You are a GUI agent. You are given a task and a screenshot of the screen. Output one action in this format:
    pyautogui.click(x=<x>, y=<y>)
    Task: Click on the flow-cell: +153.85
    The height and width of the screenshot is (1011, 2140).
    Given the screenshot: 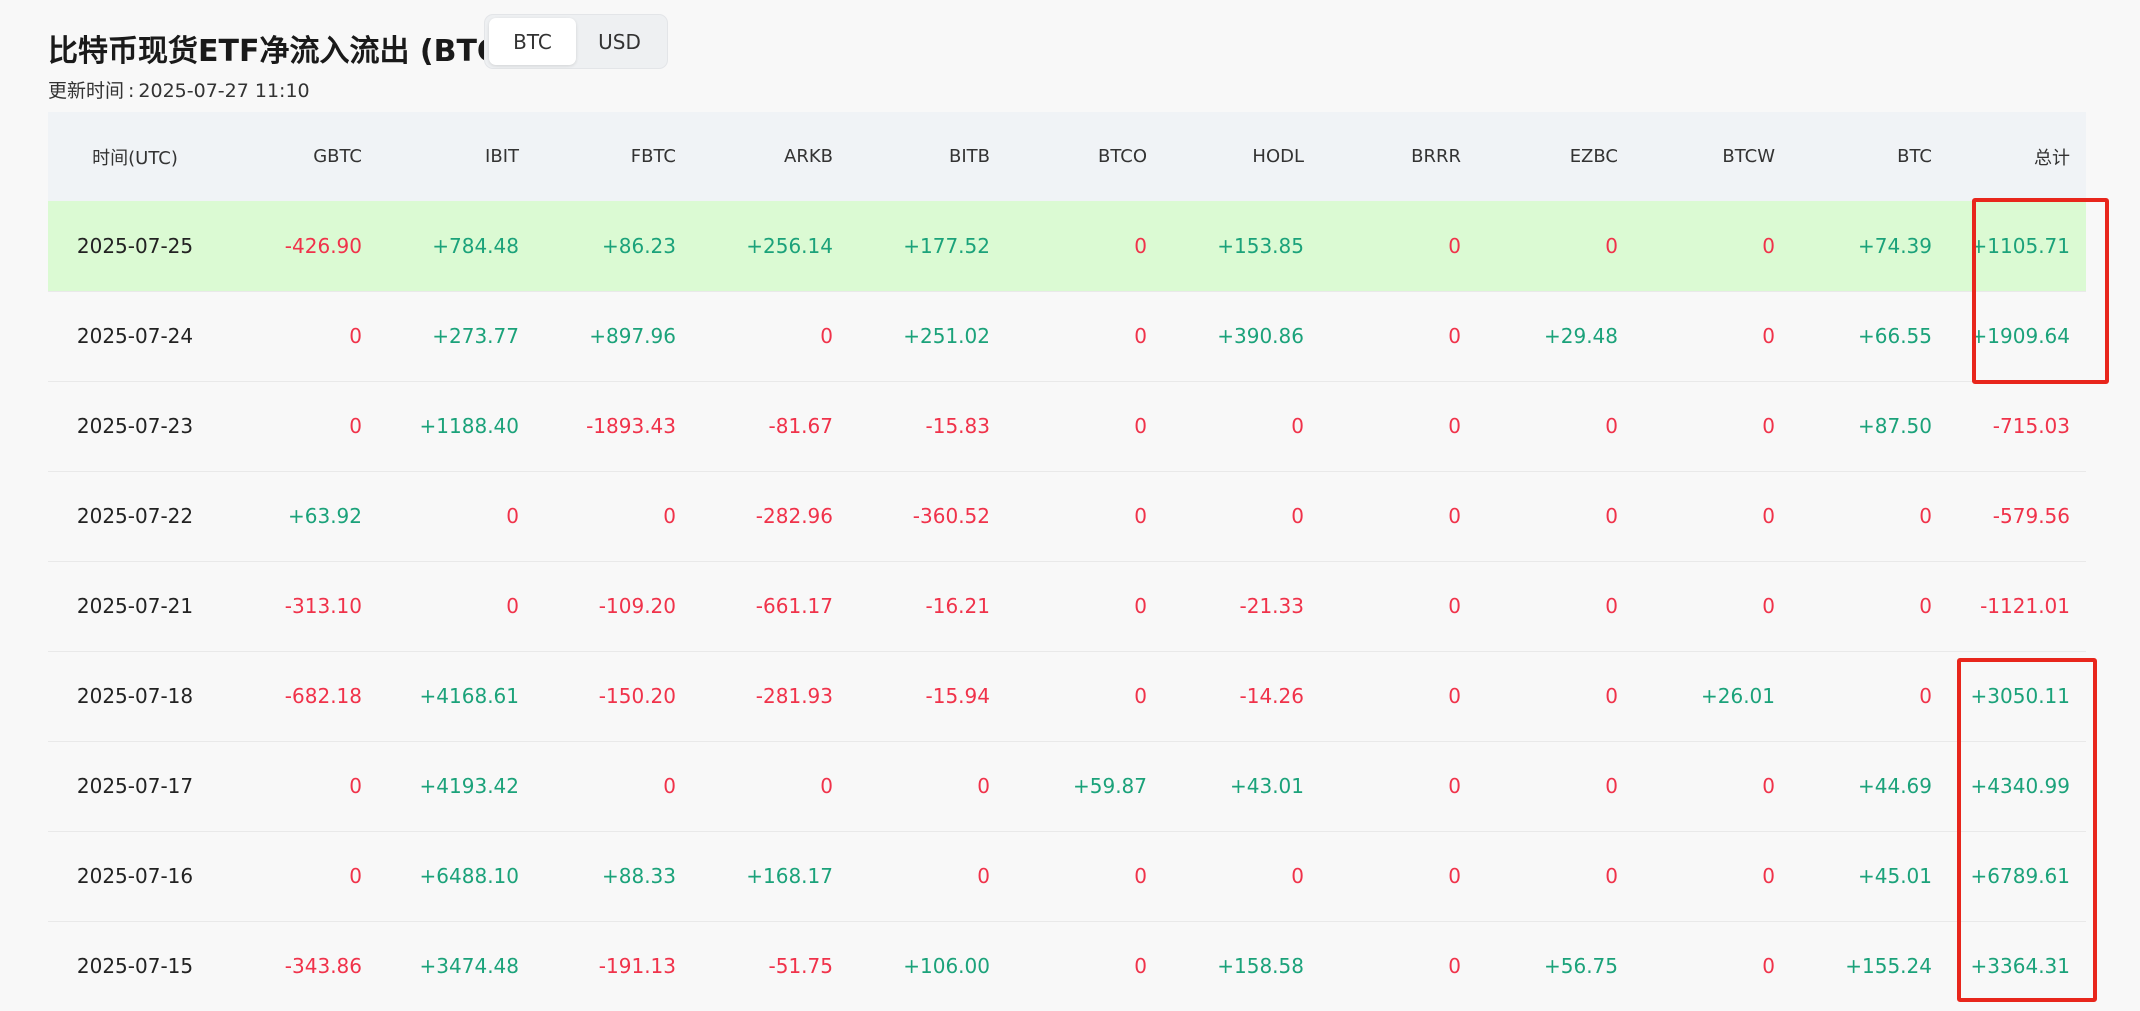 What is the action you would take?
    pyautogui.click(x=1260, y=245)
    